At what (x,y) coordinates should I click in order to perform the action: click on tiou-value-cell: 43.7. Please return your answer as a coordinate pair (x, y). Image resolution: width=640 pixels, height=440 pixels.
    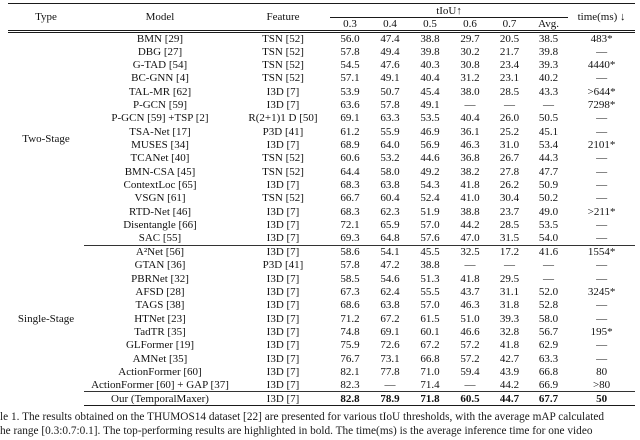
    Looking at the image, I should click on (470, 291).